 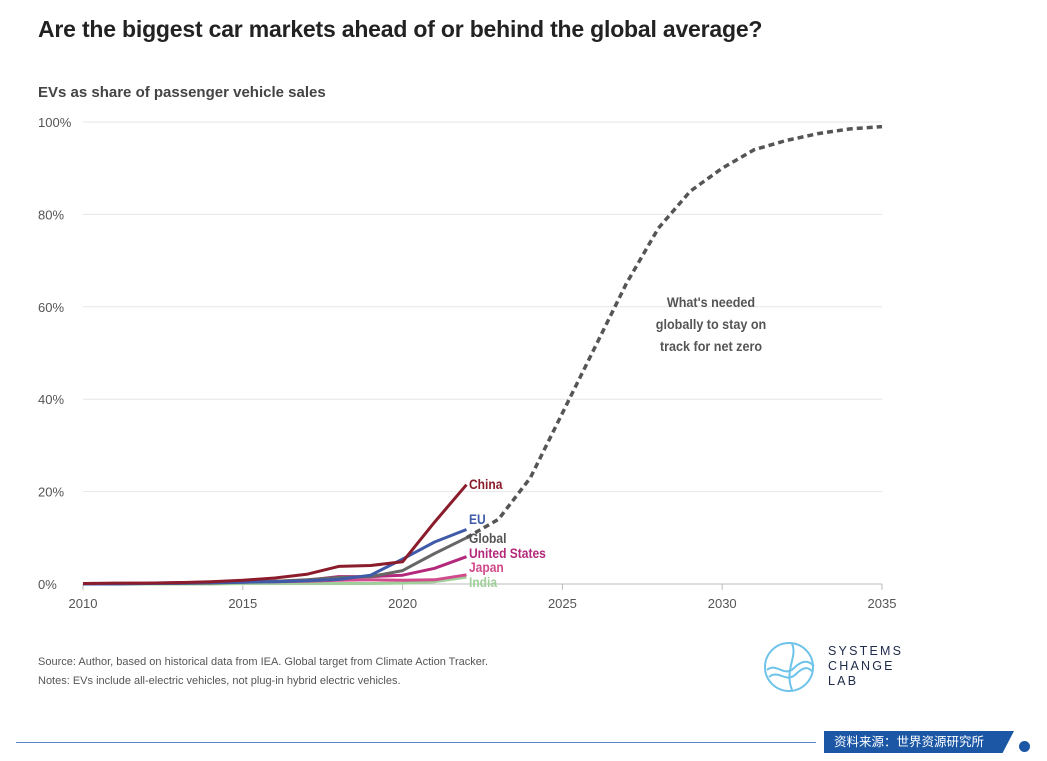 What do you see at coordinates (562, 603) in the screenshot?
I see `x-tick-label: 2025` at bounding box center [562, 603].